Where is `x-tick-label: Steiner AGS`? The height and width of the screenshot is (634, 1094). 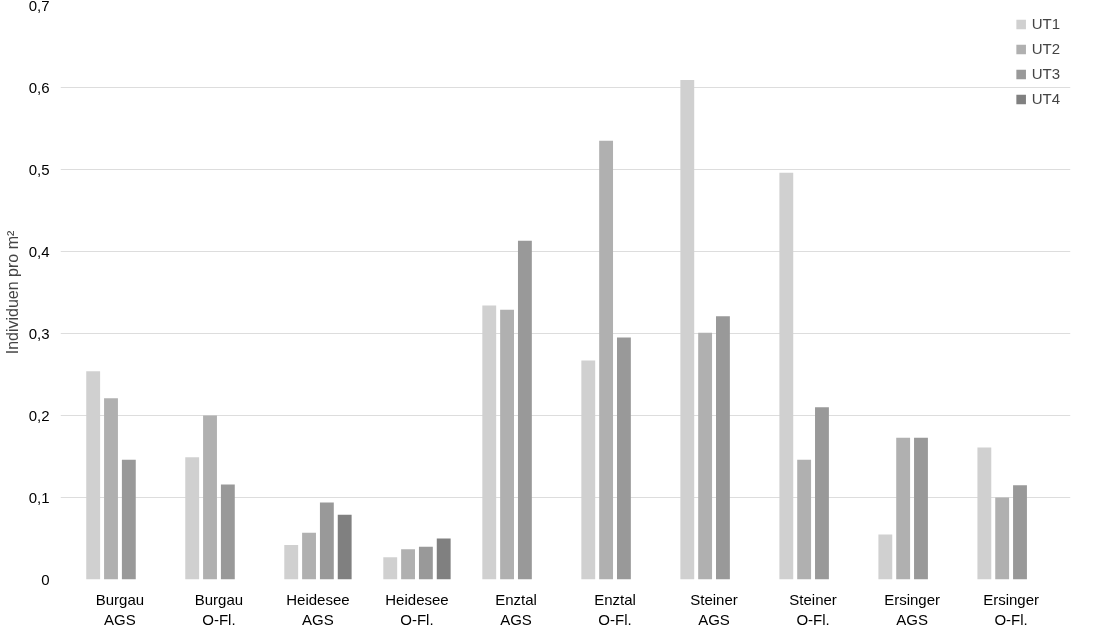 x-tick-label: Steiner AGS is located at coordinates (714, 609).